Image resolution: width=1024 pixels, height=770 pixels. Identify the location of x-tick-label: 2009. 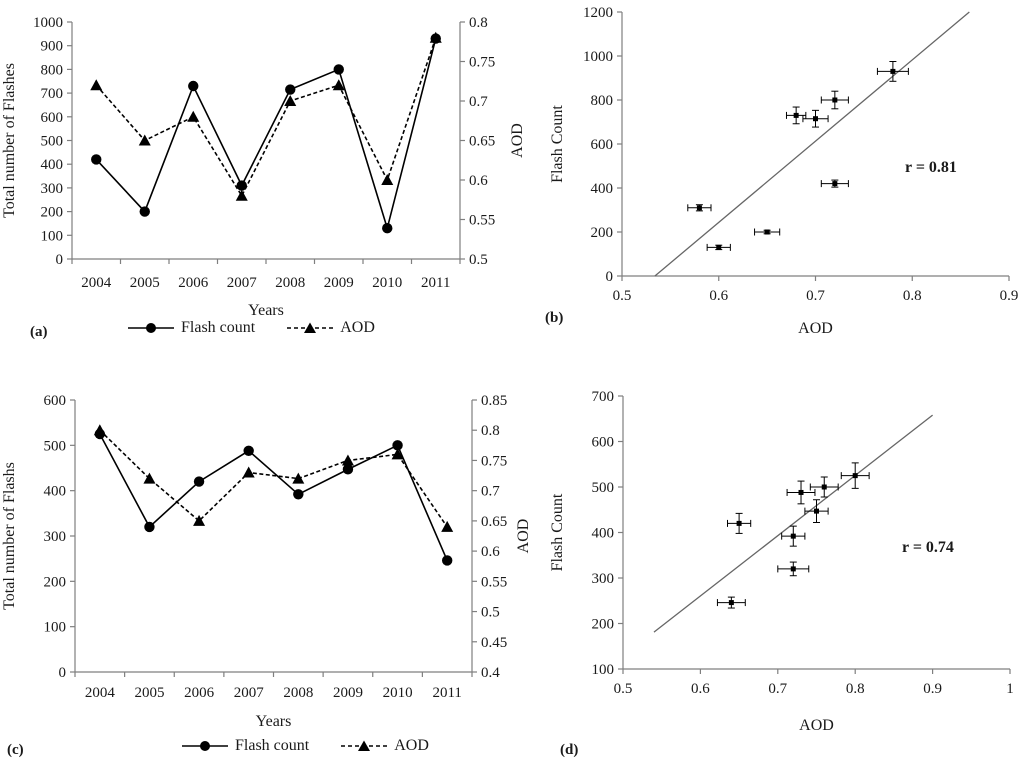
(348, 693).